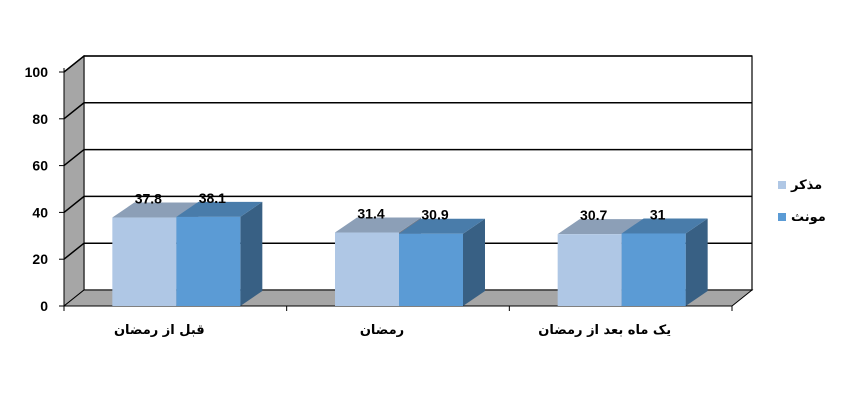  What do you see at coordinates (37, 72) in the screenshot?
I see `y-tick-label: 100` at bounding box center [37, 72].